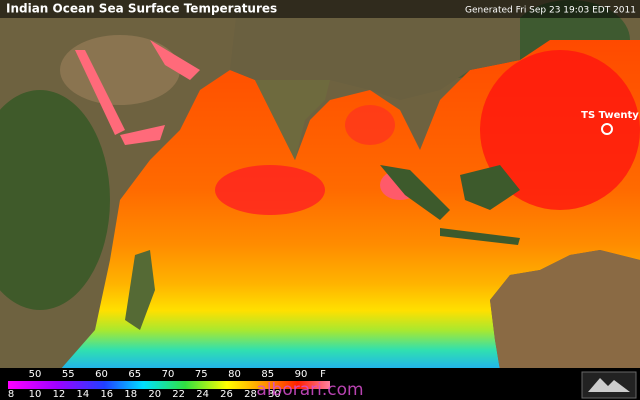 The width and height of the screenshot is (640, 400). What do you see at coordinates (274, 394) in the screenshot?
I see `celsius-label: 30` at bounding box center [274, 394].